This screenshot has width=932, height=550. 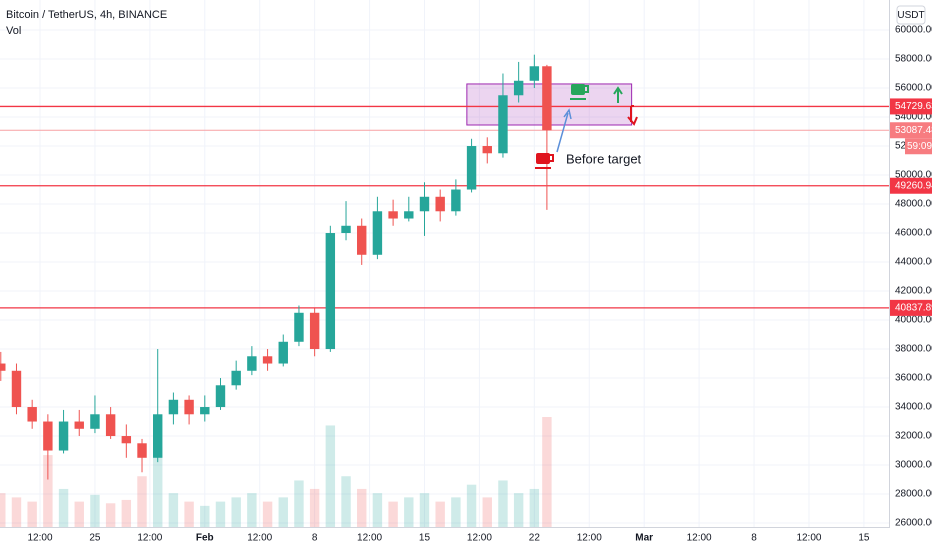 I want to click on annotation-arrow, so click(x=564, y=130).